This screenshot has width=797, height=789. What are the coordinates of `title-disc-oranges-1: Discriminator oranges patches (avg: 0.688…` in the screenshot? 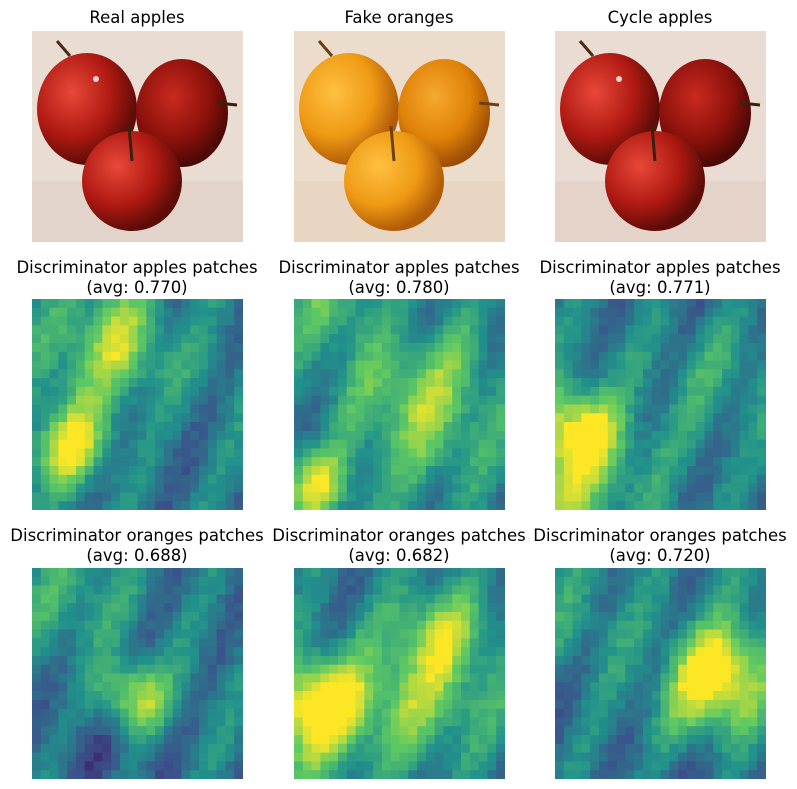 It's located at (137, 545).